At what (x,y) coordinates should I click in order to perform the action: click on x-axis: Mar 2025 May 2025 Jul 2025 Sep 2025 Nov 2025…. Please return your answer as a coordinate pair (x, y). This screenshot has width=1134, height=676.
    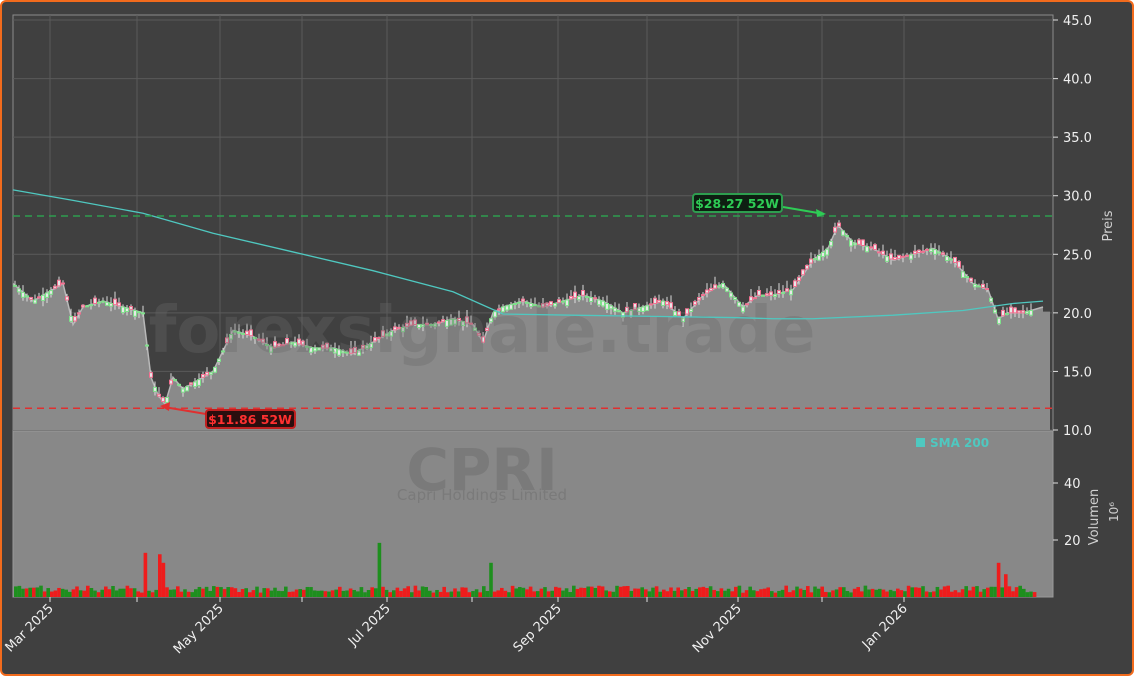
    Looking at the image, I should click on (457, 627).